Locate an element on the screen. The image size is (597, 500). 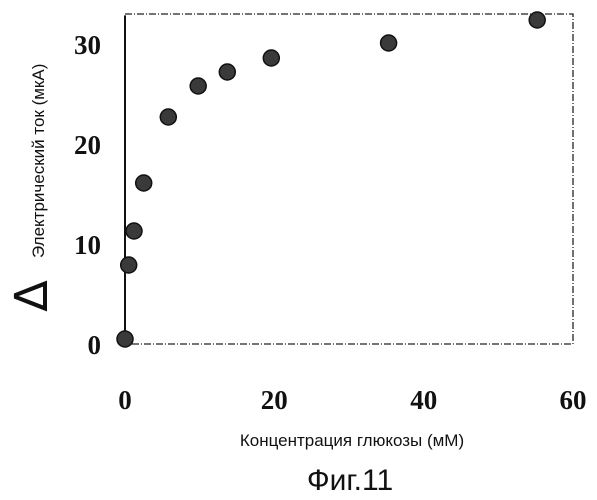
x-tick-label: 0 is located at coordinates (125, 400).